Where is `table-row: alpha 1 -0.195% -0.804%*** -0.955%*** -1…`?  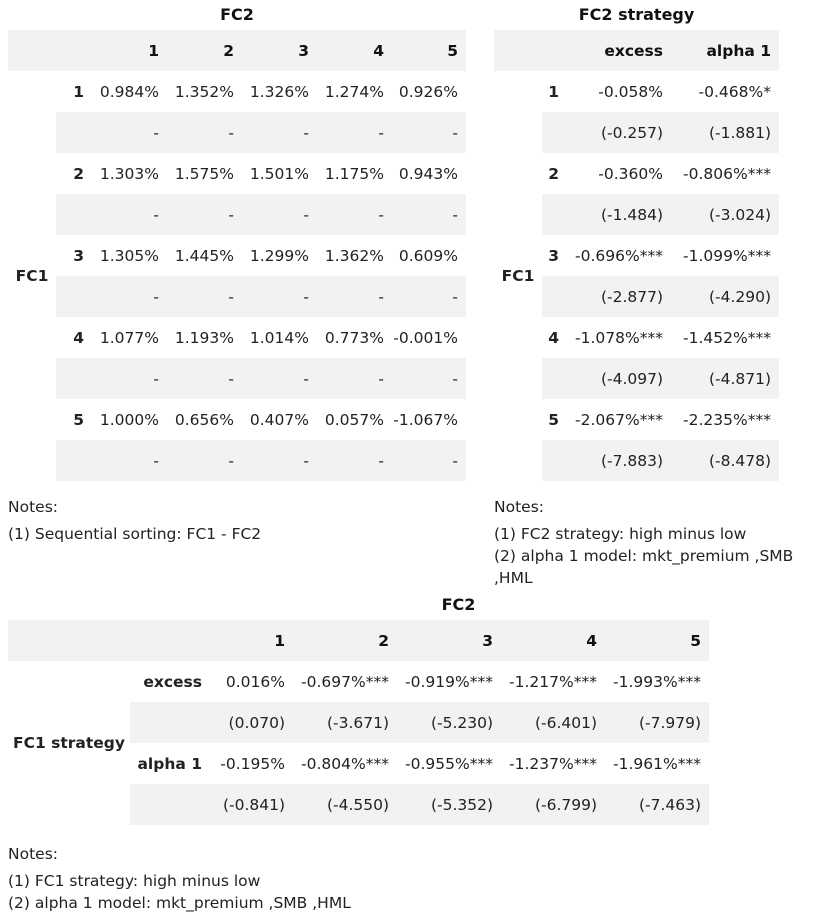
table-row: alpha 1 -0.195% -0.804%*** -0.955%*** -1… is located at coordinates (358, 763).